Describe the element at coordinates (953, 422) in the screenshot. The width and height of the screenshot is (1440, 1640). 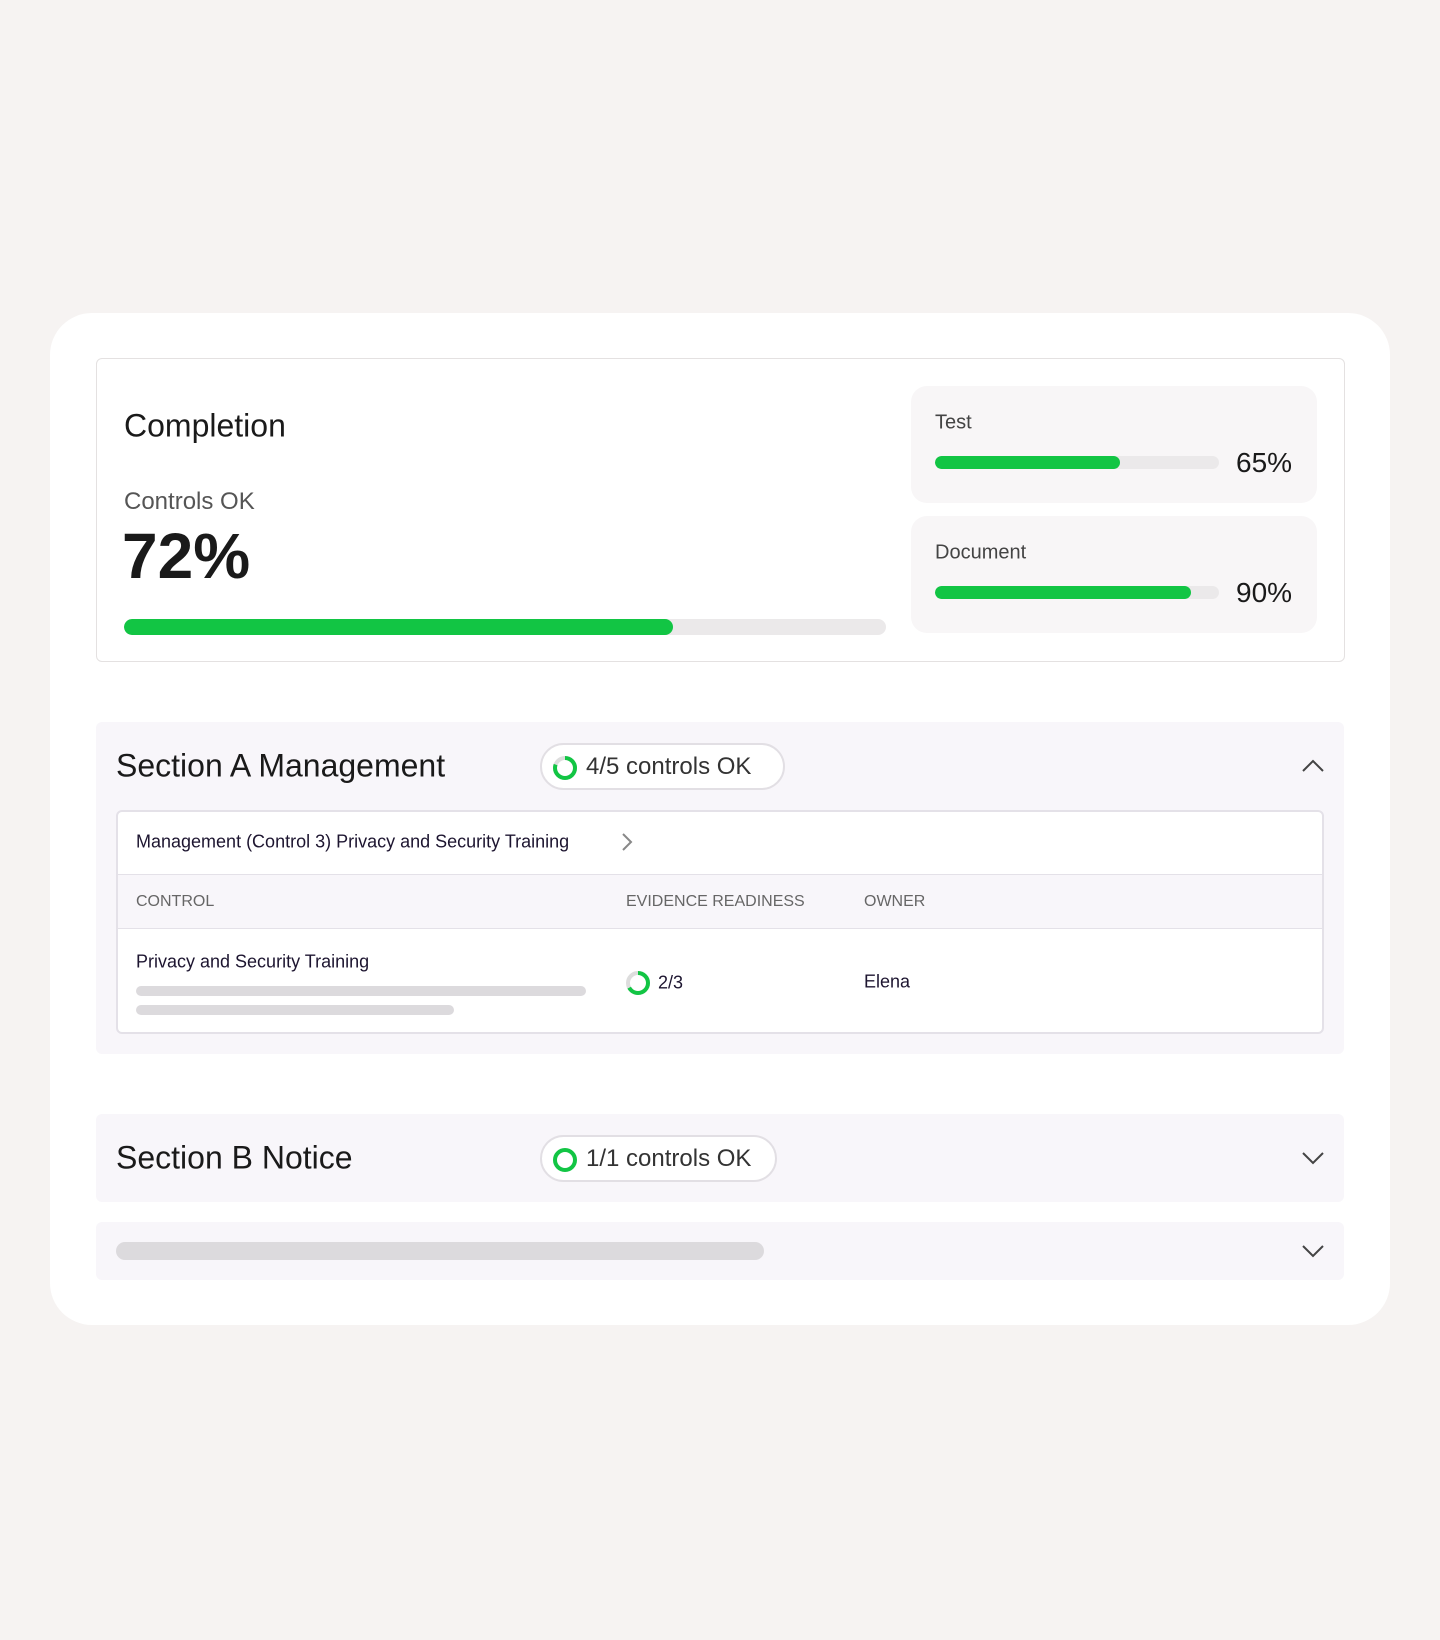
I see `breakdown-label: Test` at that location.